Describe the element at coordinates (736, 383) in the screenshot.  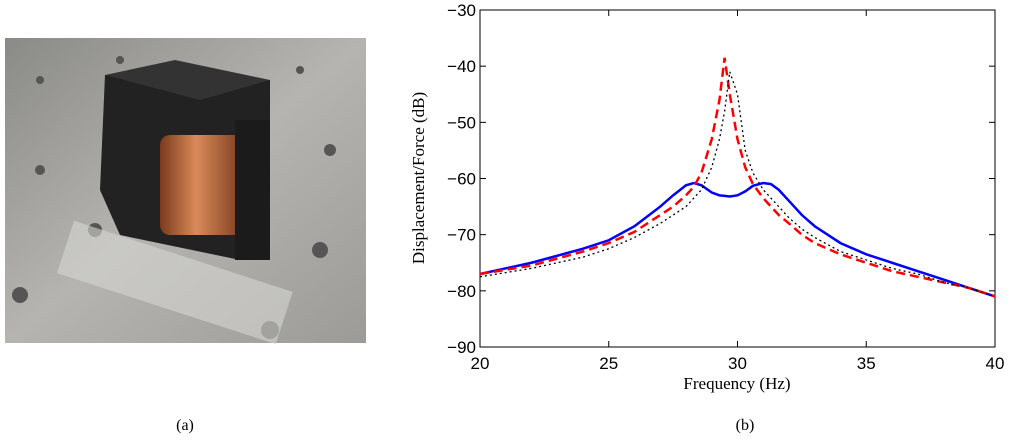
I see `x-axis-label: Frequency (Hz)` at that location.